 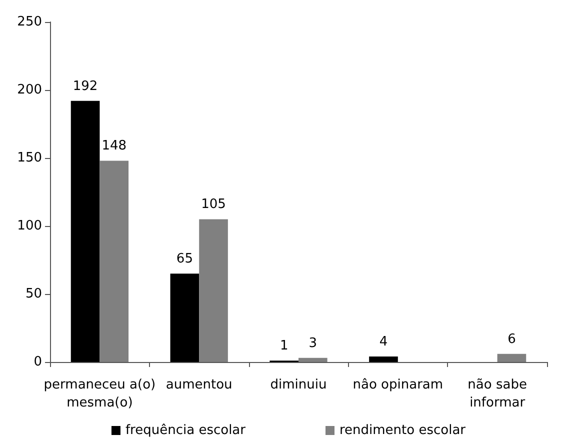 What do you see at coordinates (29, 22) in the screenshot?
I see `y-tick-label: 250` at bounding box center [29, 22].